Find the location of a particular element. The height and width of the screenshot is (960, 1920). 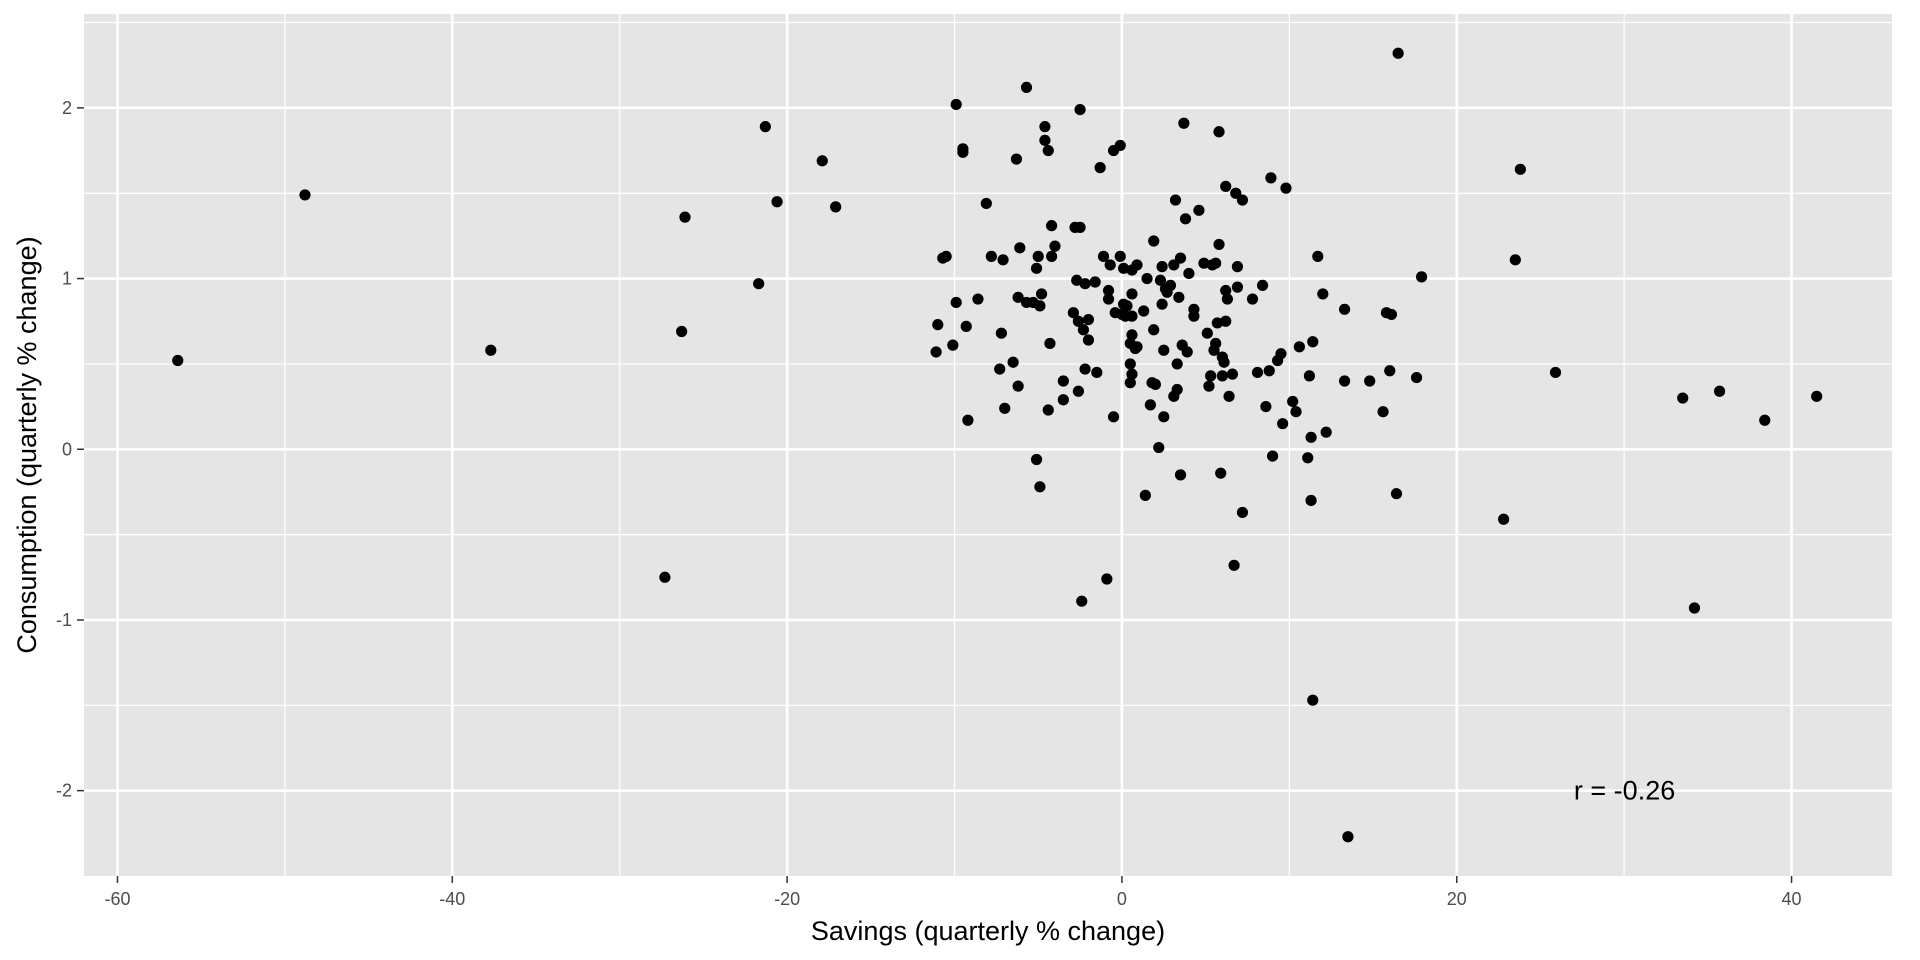

x-tick-label: -40 is located at coordinates (452, 899).